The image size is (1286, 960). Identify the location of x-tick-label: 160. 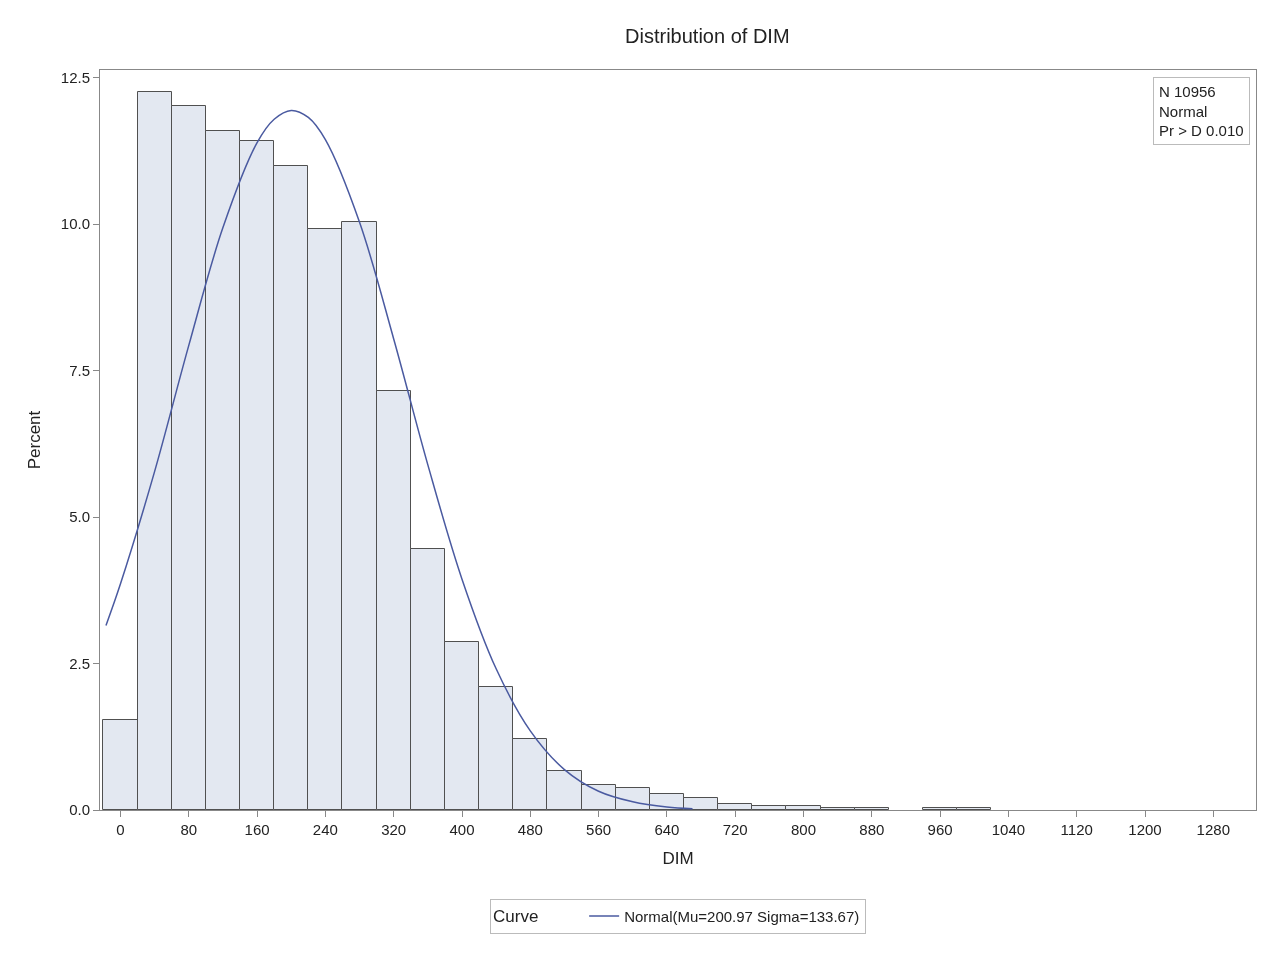
(257, 829).